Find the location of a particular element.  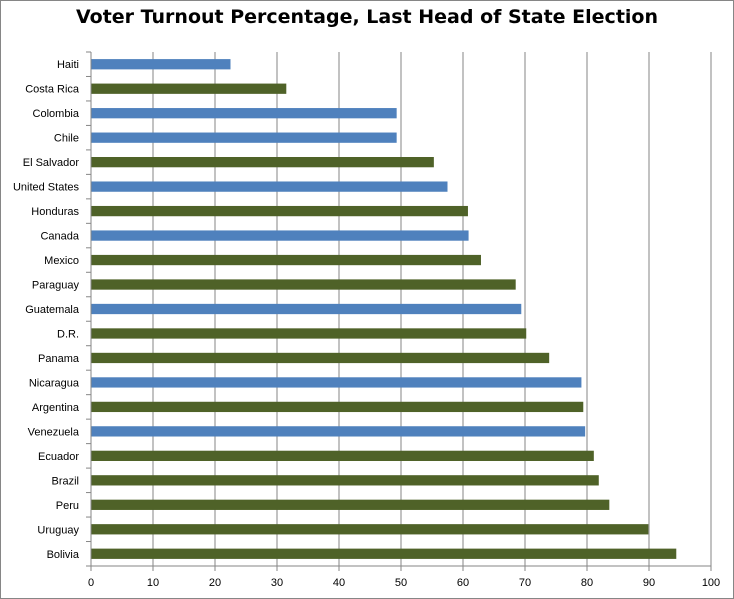

category-label: D.R. is located at coordinates (68, 334).